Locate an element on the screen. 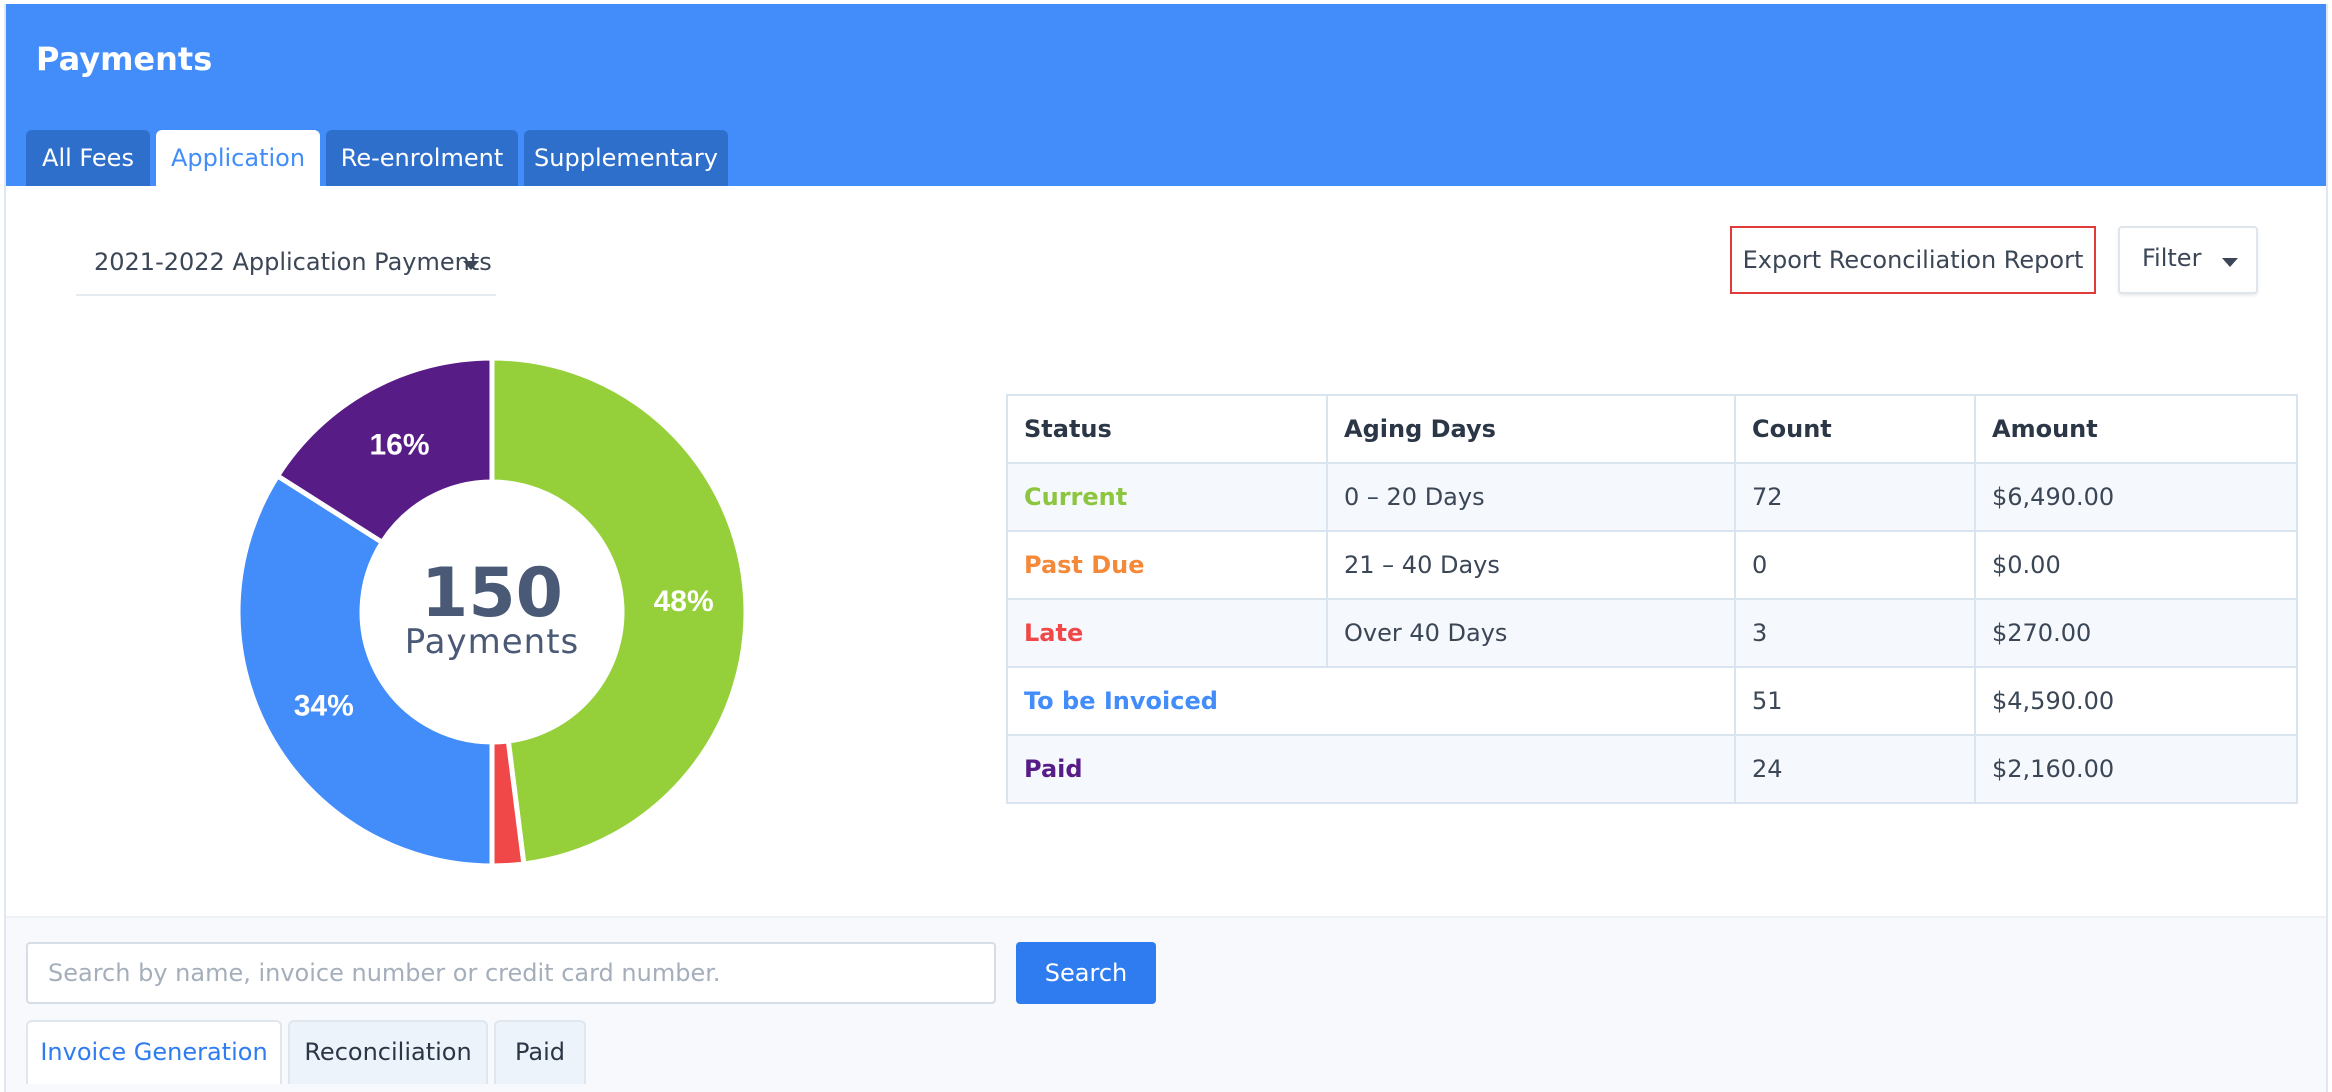 This screenshot has width=2332, height=1092. period-dropdown-value: 2021-2022 Application Payments is located at coordinates (293, 262).